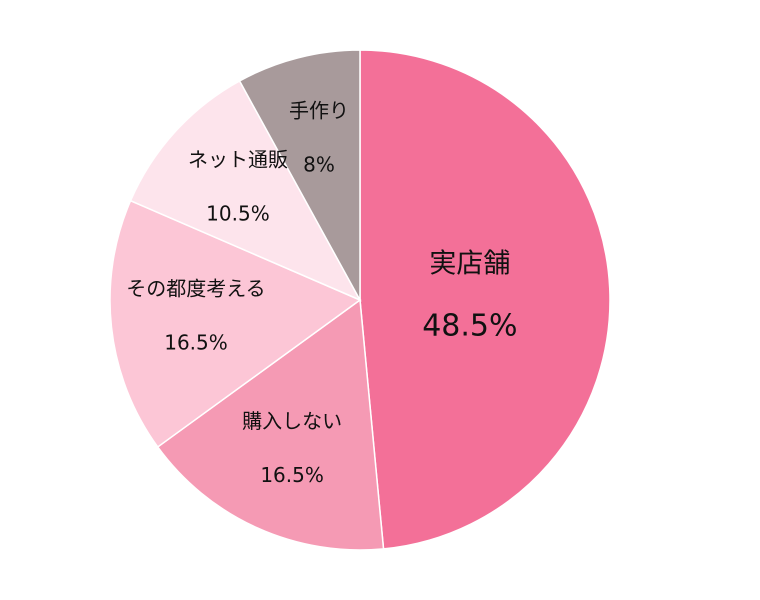 This screenshot has height=600, width=760. Describe the element at coordinates (319, 165) in the screenshot. I see `slice-value-label: 8%` at that location.